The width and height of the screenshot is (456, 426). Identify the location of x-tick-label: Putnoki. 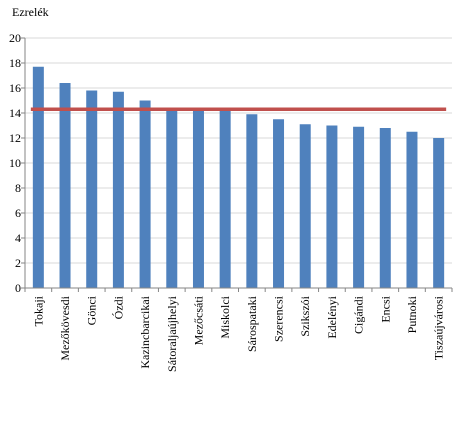
(412, 314).